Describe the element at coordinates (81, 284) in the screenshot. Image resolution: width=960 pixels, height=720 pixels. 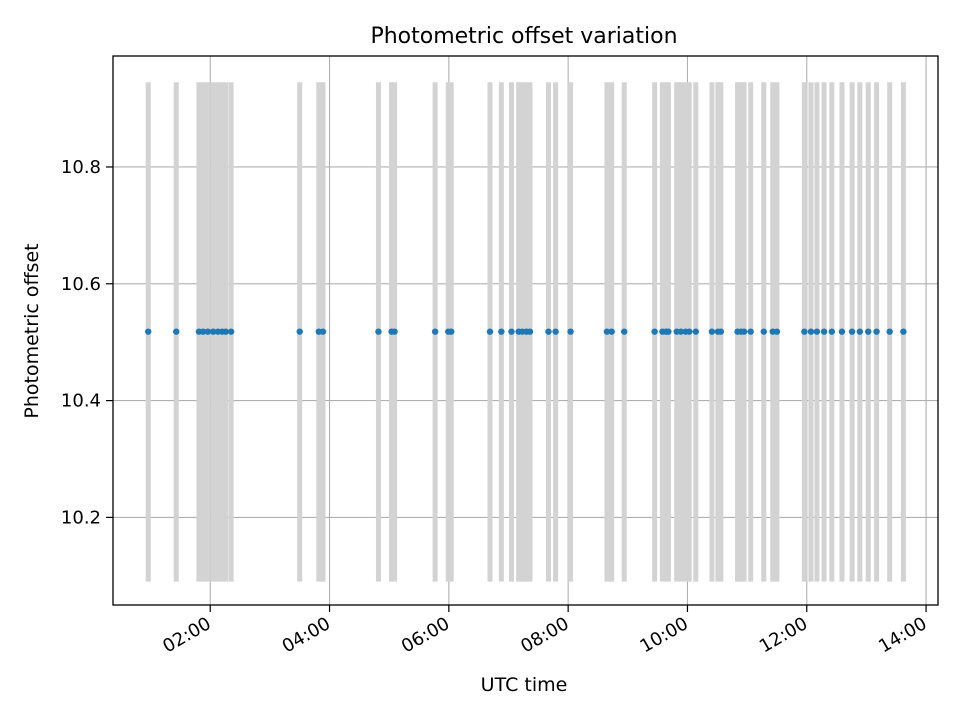
I see `y-tick-label: 10.6` at that location.